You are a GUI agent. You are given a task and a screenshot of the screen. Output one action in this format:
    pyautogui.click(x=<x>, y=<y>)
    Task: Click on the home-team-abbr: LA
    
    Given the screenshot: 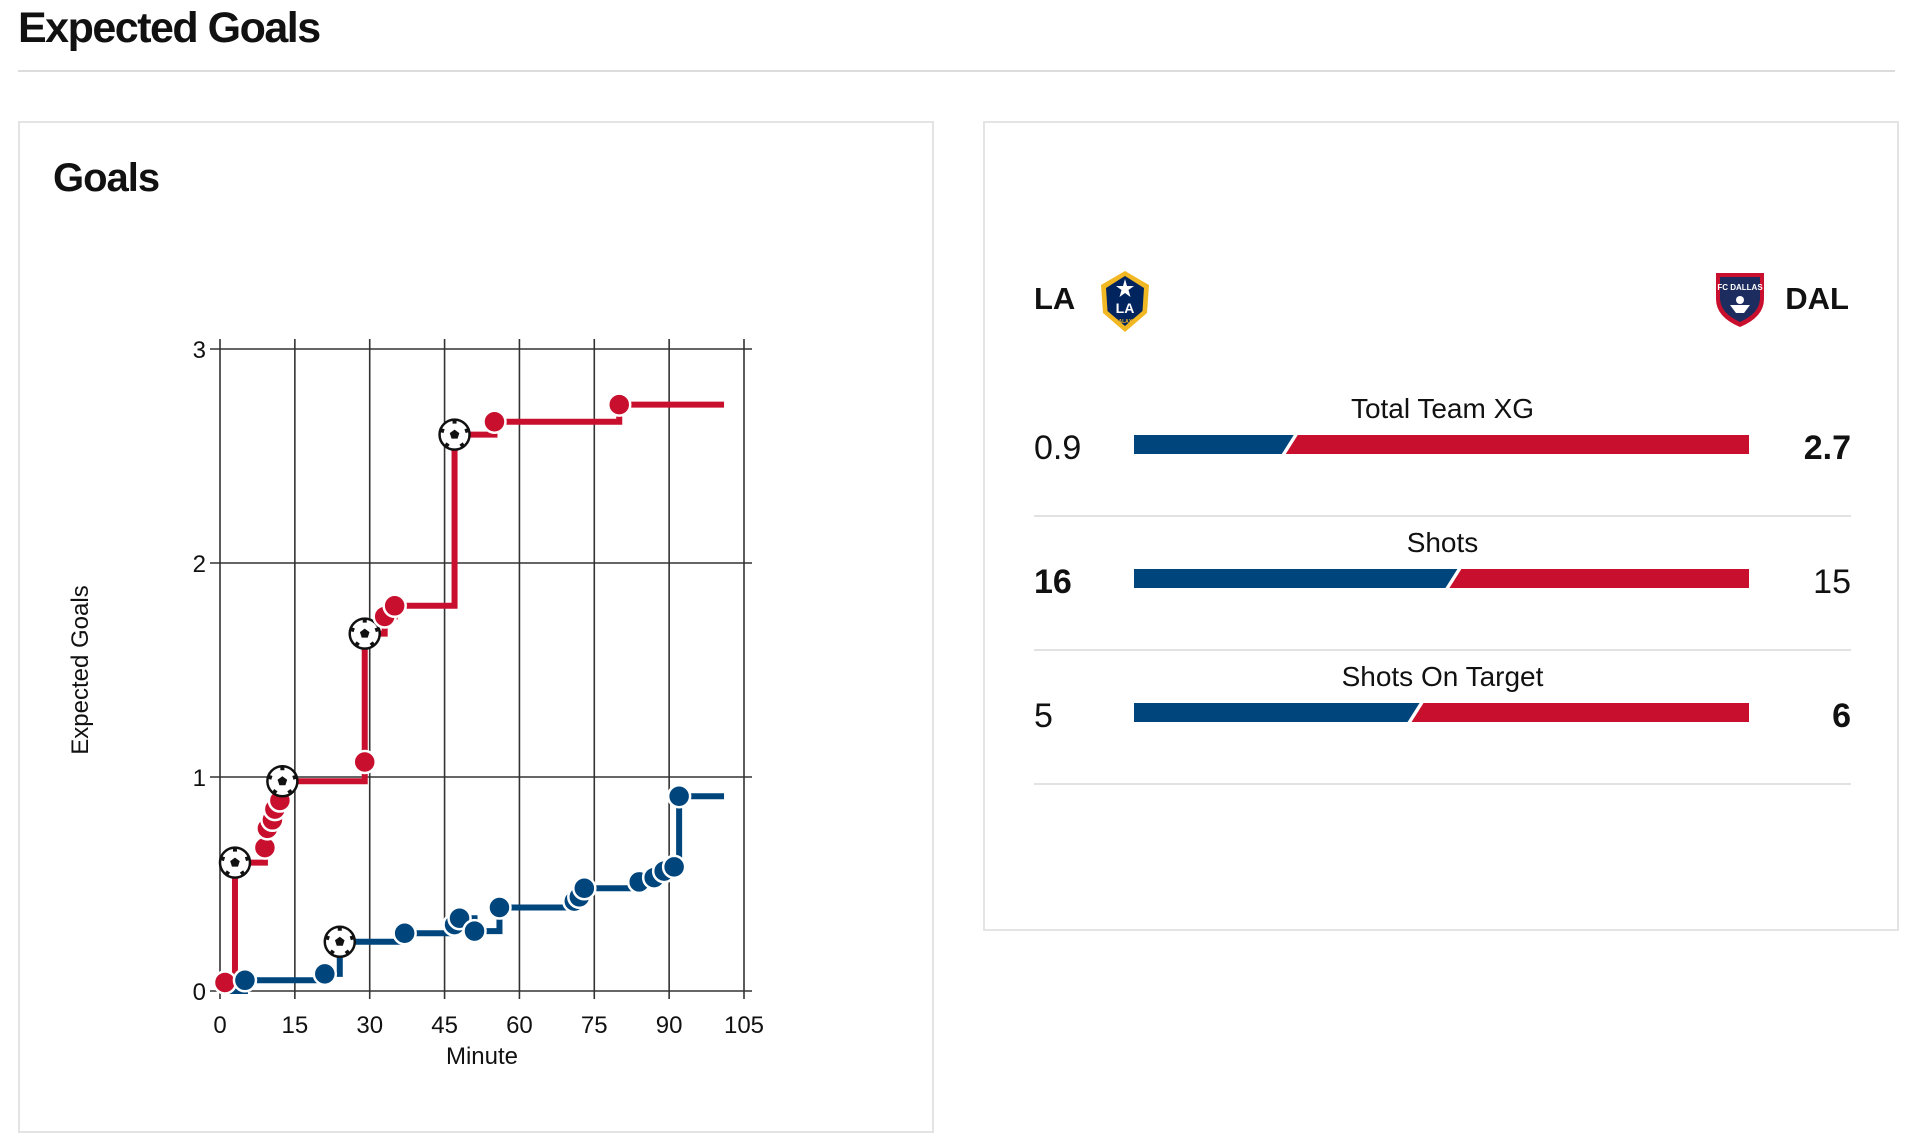 What is the action you would take?
    pyautogui.click(x=1055, y=298)
    